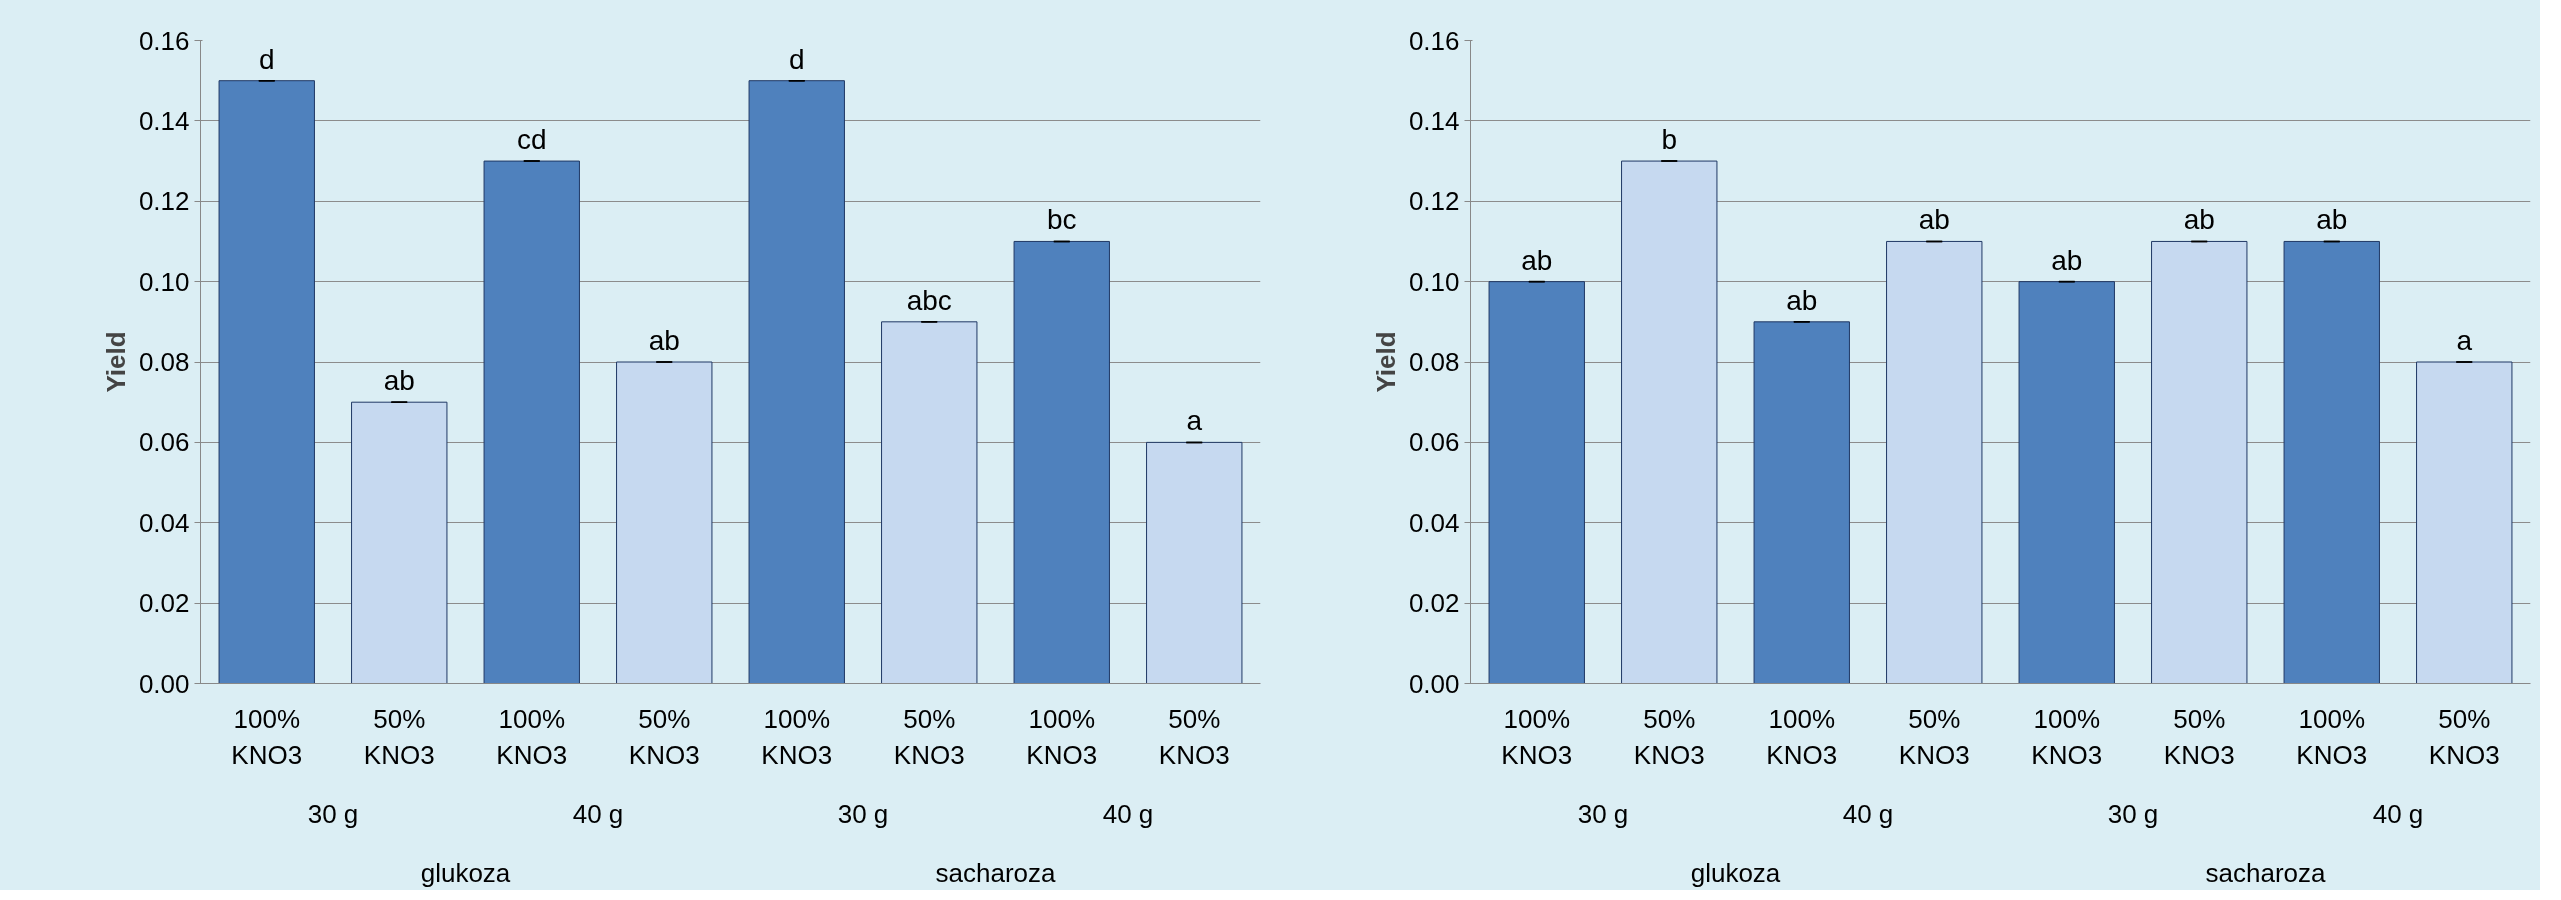  What do you see at coordinates (1061, 220) in the screenshot?
I see `data-label: bc` at bounding box center [1061, 220].